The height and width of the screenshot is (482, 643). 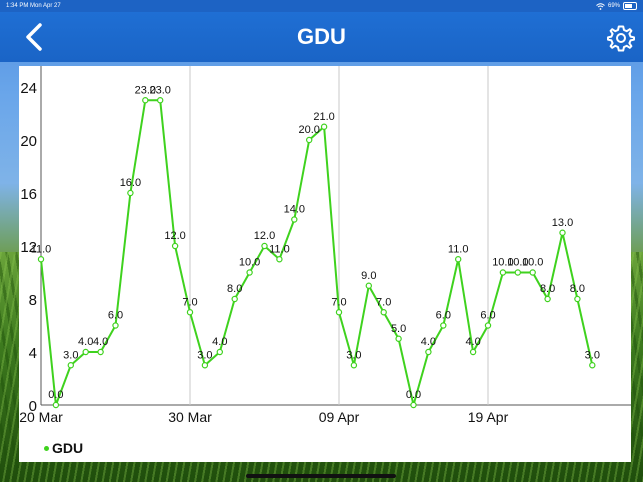 I want to click on y-tick-label: 24, so click(x=28, y=88).